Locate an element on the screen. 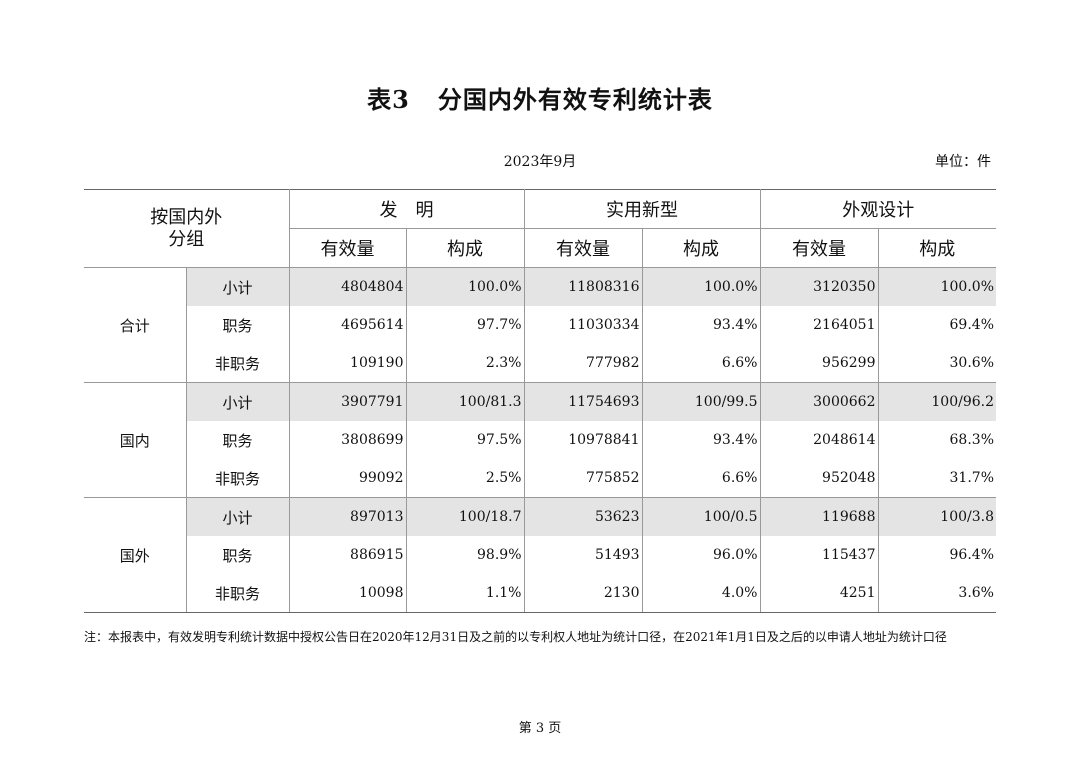 This screenshot has width=1080, height=763. unit-label: 单位：件 is located at coordinates (963, 162).